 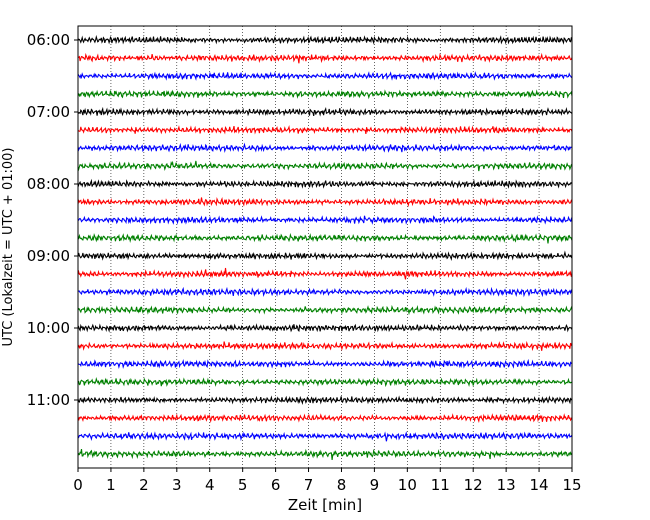 I want to click on x-tick-label: 10, so click(x=407, y=485).